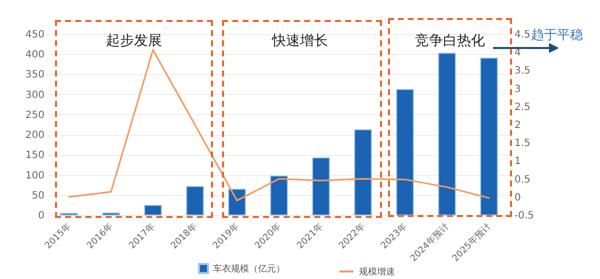 The height and width of the screenshot is (279, 600). Describe the element at coordinates (517, 125) in the screenshot. I see `y2-tick-label: 2` at that location.